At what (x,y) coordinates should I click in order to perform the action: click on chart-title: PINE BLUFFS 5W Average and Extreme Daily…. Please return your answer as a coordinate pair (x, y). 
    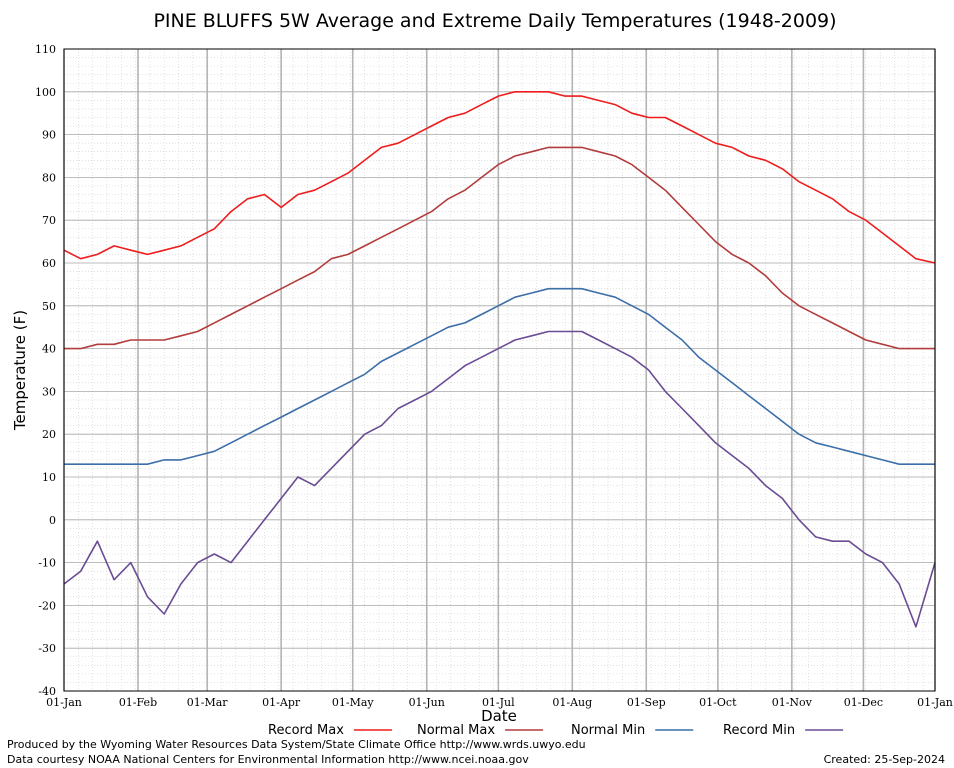
    Looking at the image, I should click on (494, 21).